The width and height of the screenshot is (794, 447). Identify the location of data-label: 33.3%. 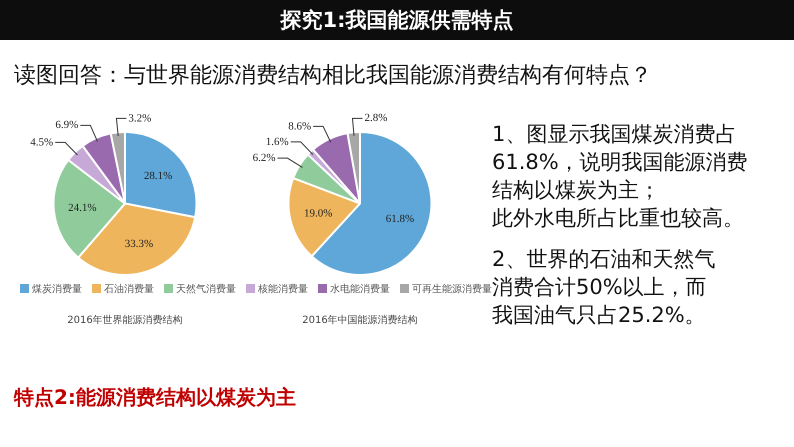
(139, 244).